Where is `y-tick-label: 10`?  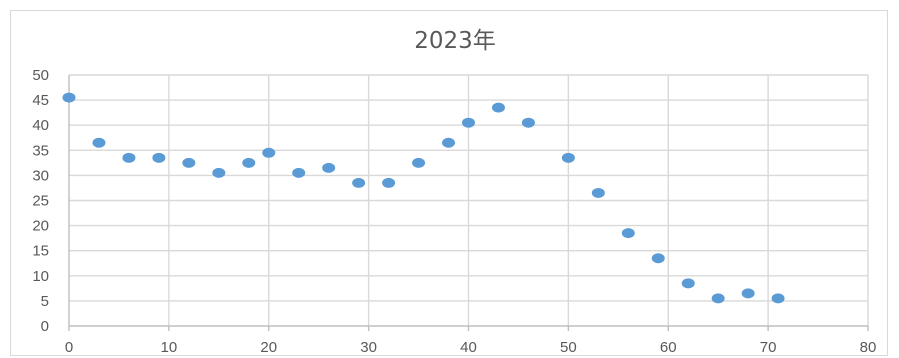
y-tick-label: 10 is located at coordinates (40, 276).